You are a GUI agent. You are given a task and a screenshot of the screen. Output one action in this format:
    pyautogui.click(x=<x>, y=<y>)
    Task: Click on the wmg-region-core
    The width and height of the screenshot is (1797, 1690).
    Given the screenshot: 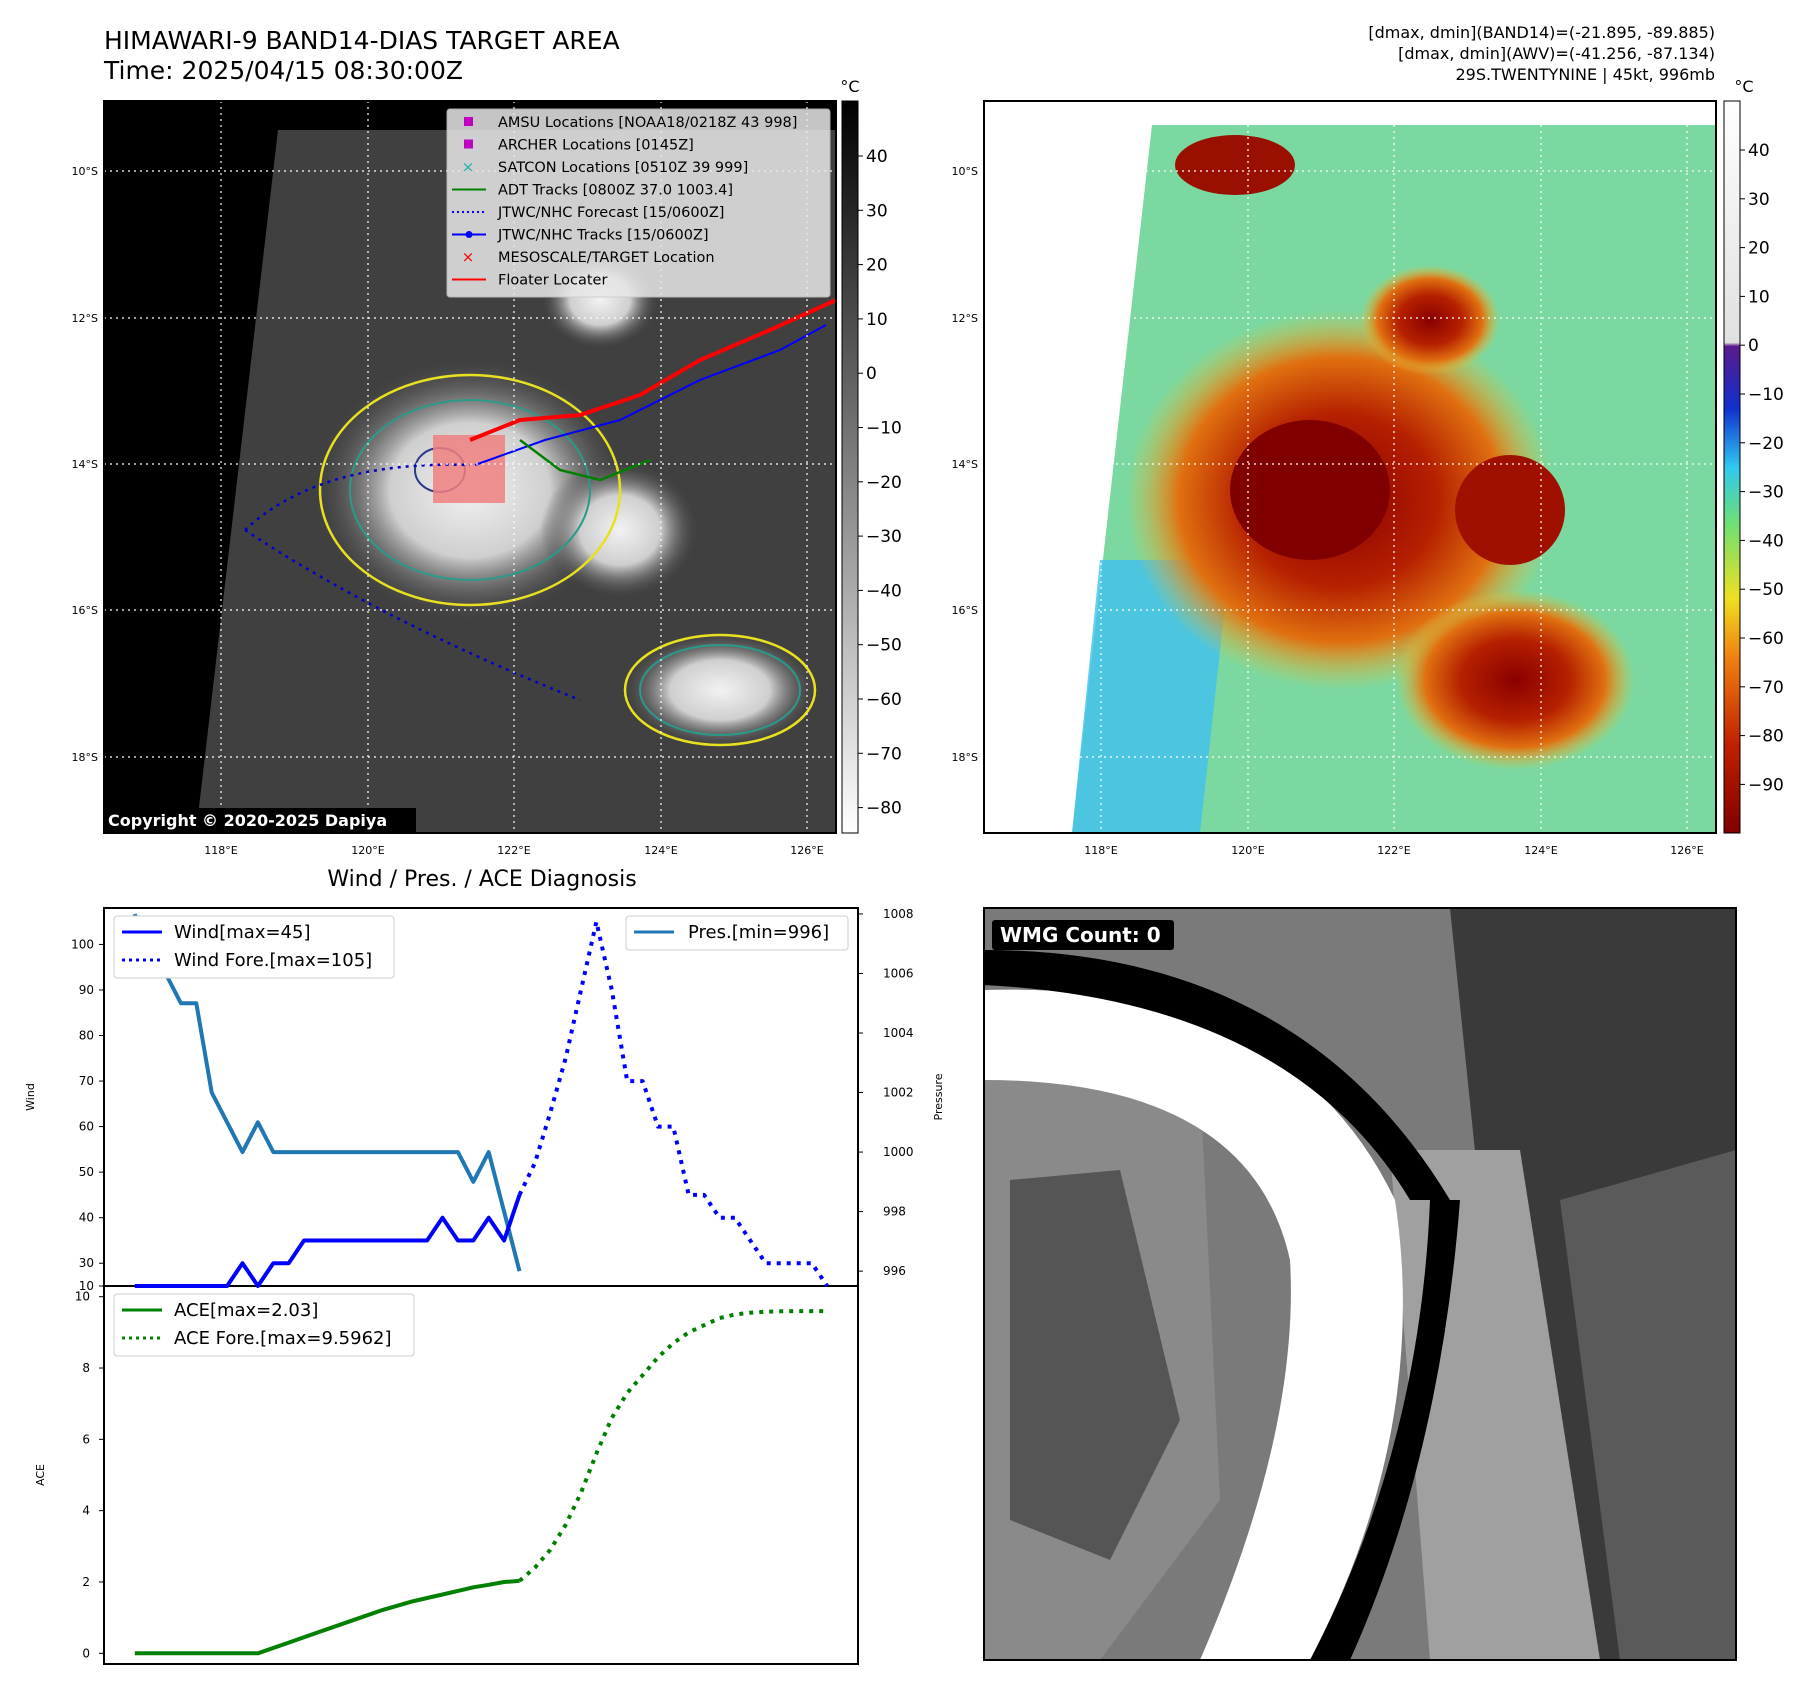 What is the action you would take?
    pyautogui.click(x=1095, y=1365)
    